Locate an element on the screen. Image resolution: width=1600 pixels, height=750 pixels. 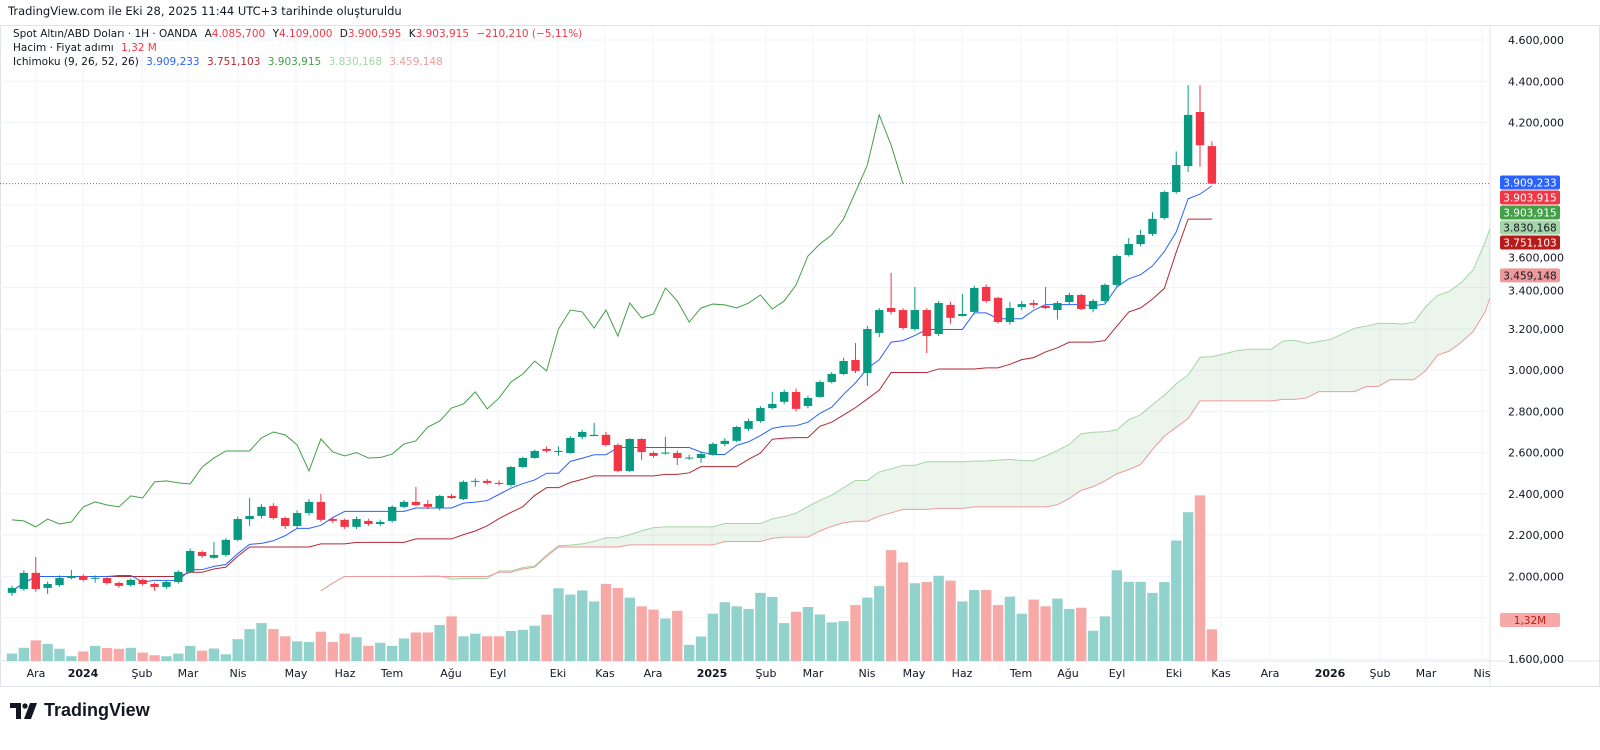
legend-volume-row: Hacim · Fiyat adımı 1,32 M is located at coordinates (297, 48).